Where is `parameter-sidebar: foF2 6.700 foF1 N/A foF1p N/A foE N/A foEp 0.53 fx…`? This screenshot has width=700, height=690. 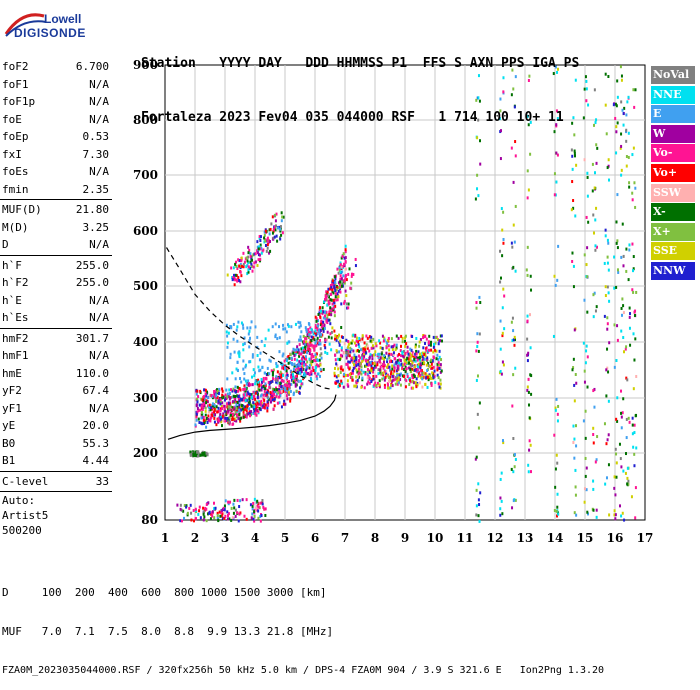 parameter-sidebar: foF2 6.700 foF1 N/A foF1p N/A foE N/A foEp 0.53 fx… is located at coordinates (56, 298).